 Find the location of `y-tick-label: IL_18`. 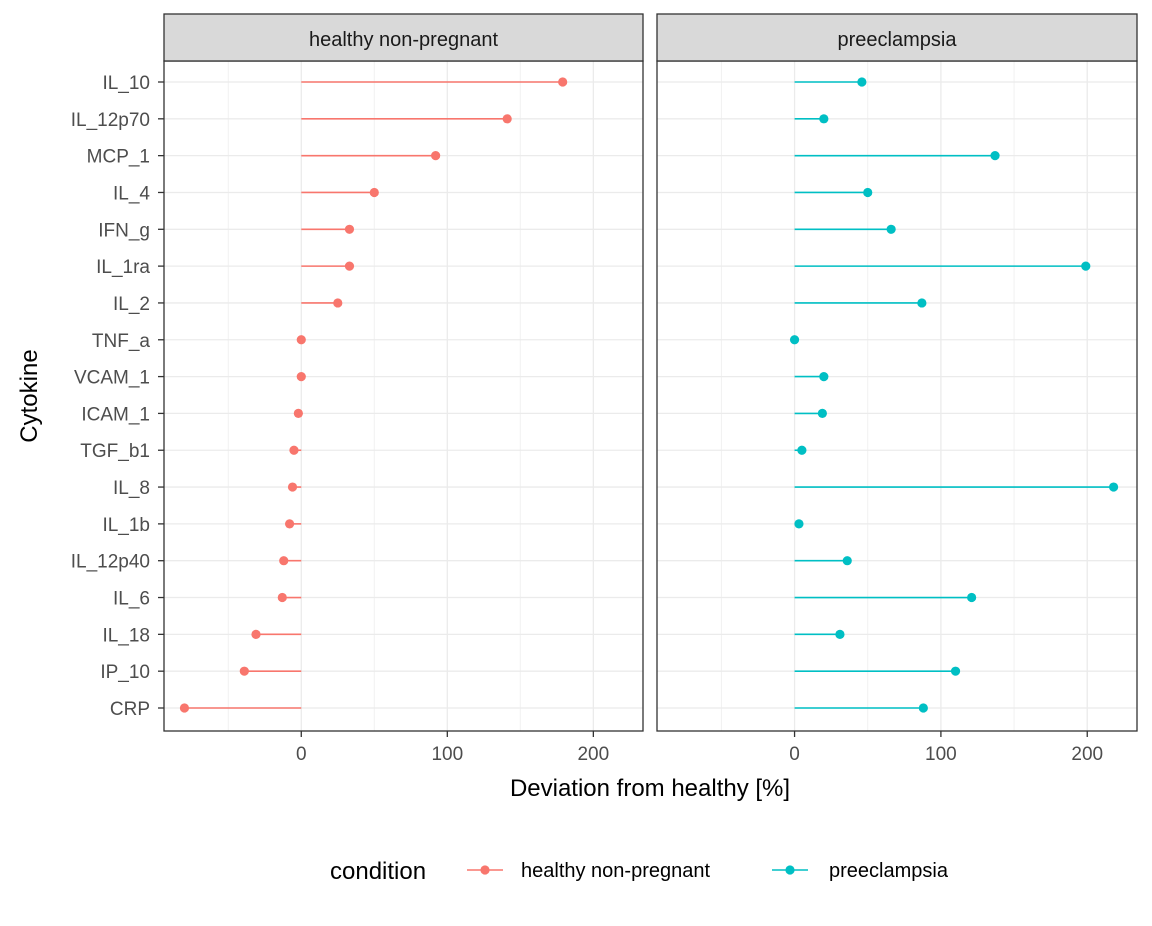

y-tick-label: IL_18 is located at coordinates (126, 635).